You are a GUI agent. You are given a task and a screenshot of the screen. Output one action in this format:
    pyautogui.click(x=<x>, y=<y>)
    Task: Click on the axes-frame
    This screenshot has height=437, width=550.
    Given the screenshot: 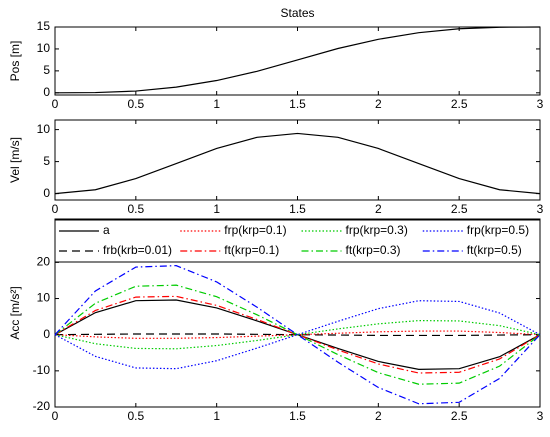 What is the action you would take?
    pyautogui.click(x=297, y=61)
    